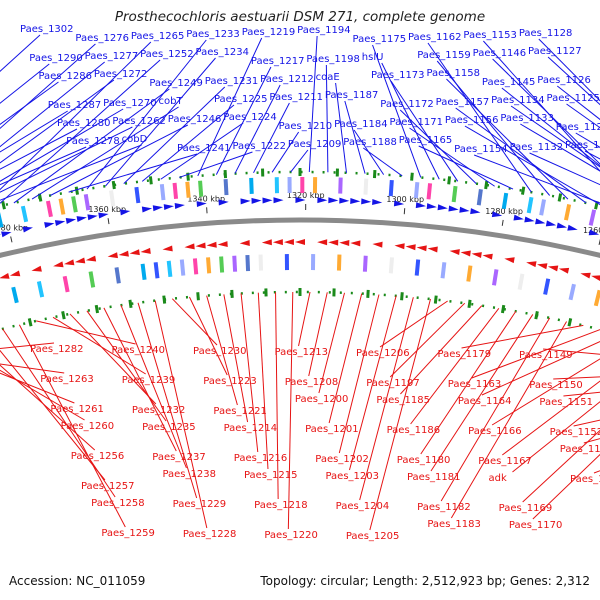 The height and width of the screenshot is (600, 600). Describe the element at coordinates (453, 73) in the screenshot. I see `forward-gene-label: Paes_1158` at that location.